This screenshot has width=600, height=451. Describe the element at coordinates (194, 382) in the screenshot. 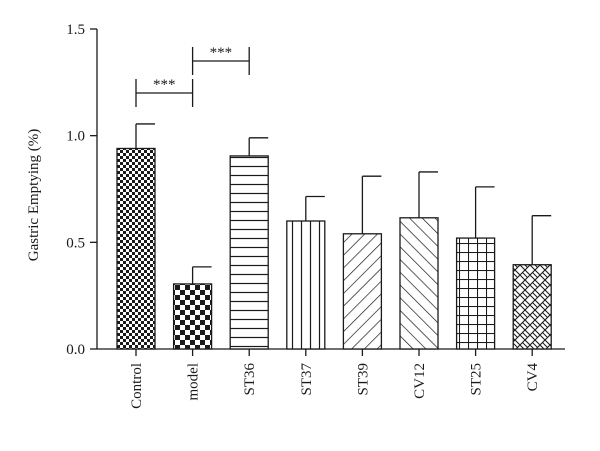

I see `x-tick-label: model` at that location.